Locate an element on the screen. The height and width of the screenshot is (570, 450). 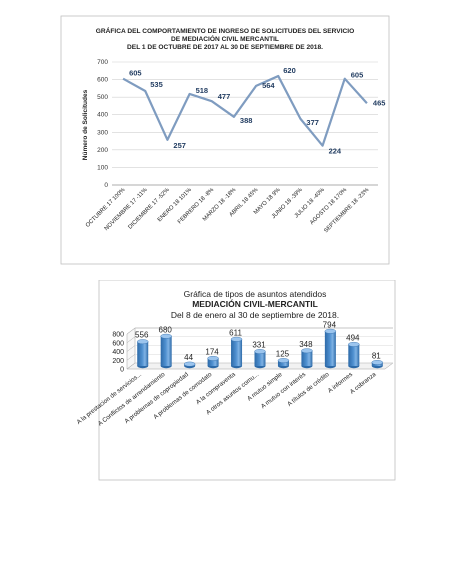
chart2-data-label: 44 is located at coordinates (188, 357).